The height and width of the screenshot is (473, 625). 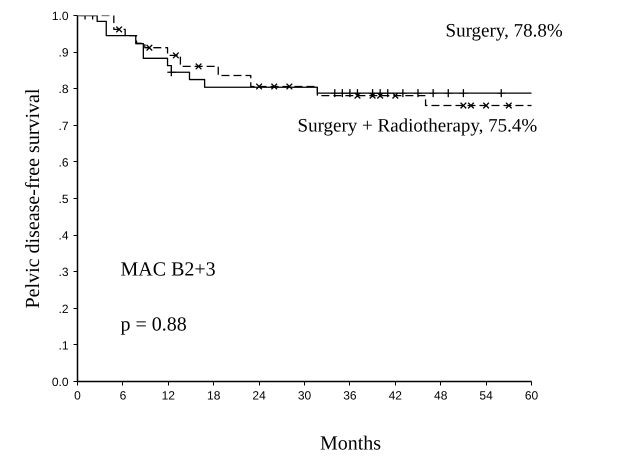 I want to click on x-tick-label: 0, so click(x=78, y=395).